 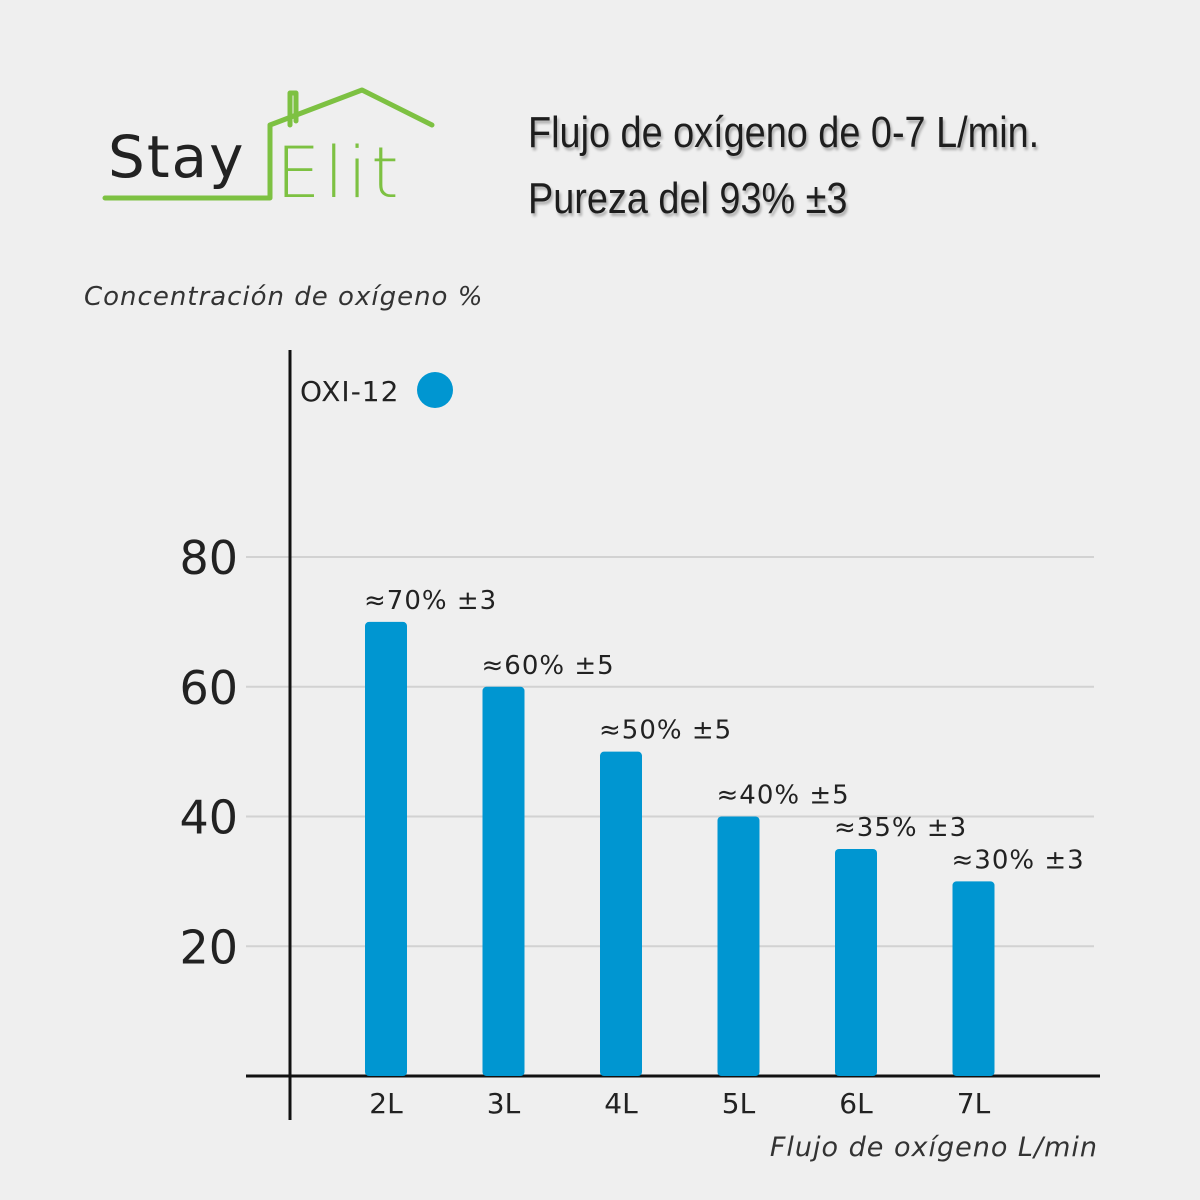 What do you see at coordinates (430, 601) in the screenshot?
I see `data-label: ≈70% ±3` at bounding box center [430, 601].